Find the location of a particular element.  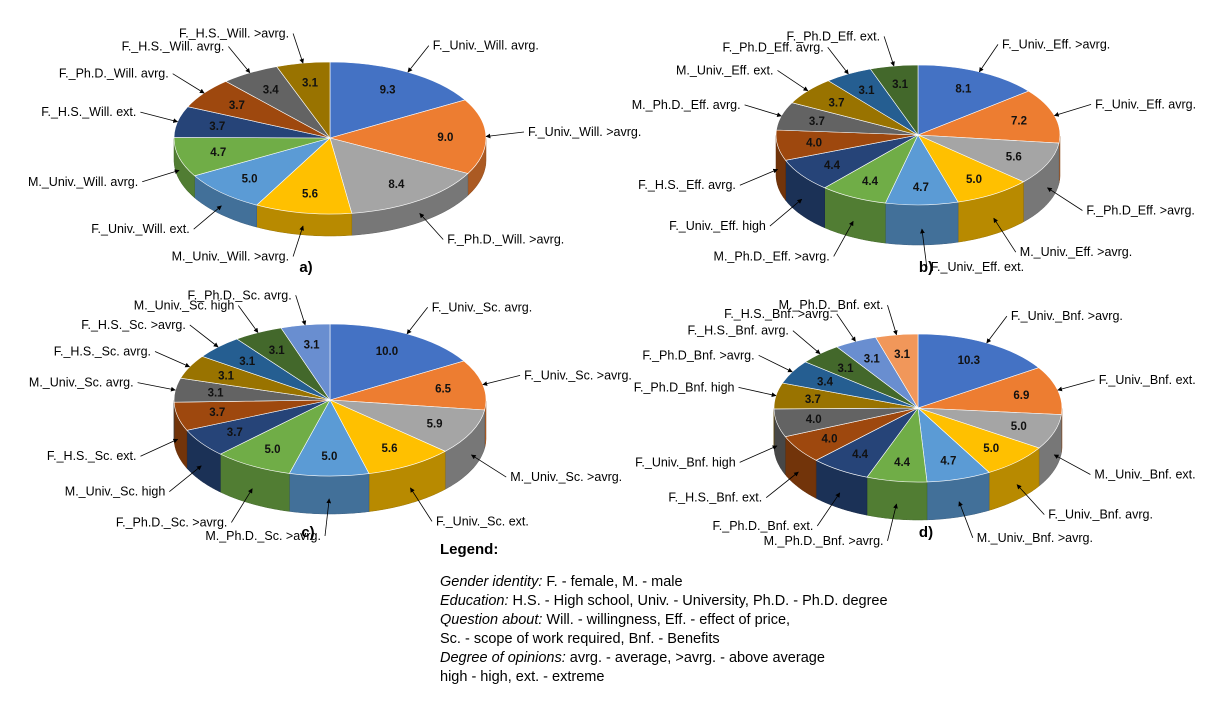

legend-key: Education: is located at coordinates (474, 601).